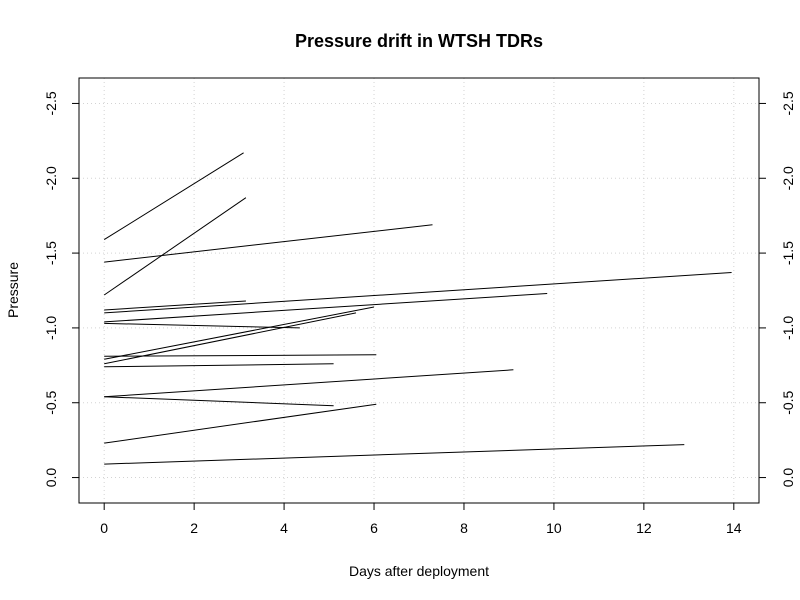 The width and height of the screenshot is (800, 600). What do you see at coordinates (788, 402) in the screenshot?
I see `y-tick-label-right-1: -0.5` at bounding box center [788, 402].